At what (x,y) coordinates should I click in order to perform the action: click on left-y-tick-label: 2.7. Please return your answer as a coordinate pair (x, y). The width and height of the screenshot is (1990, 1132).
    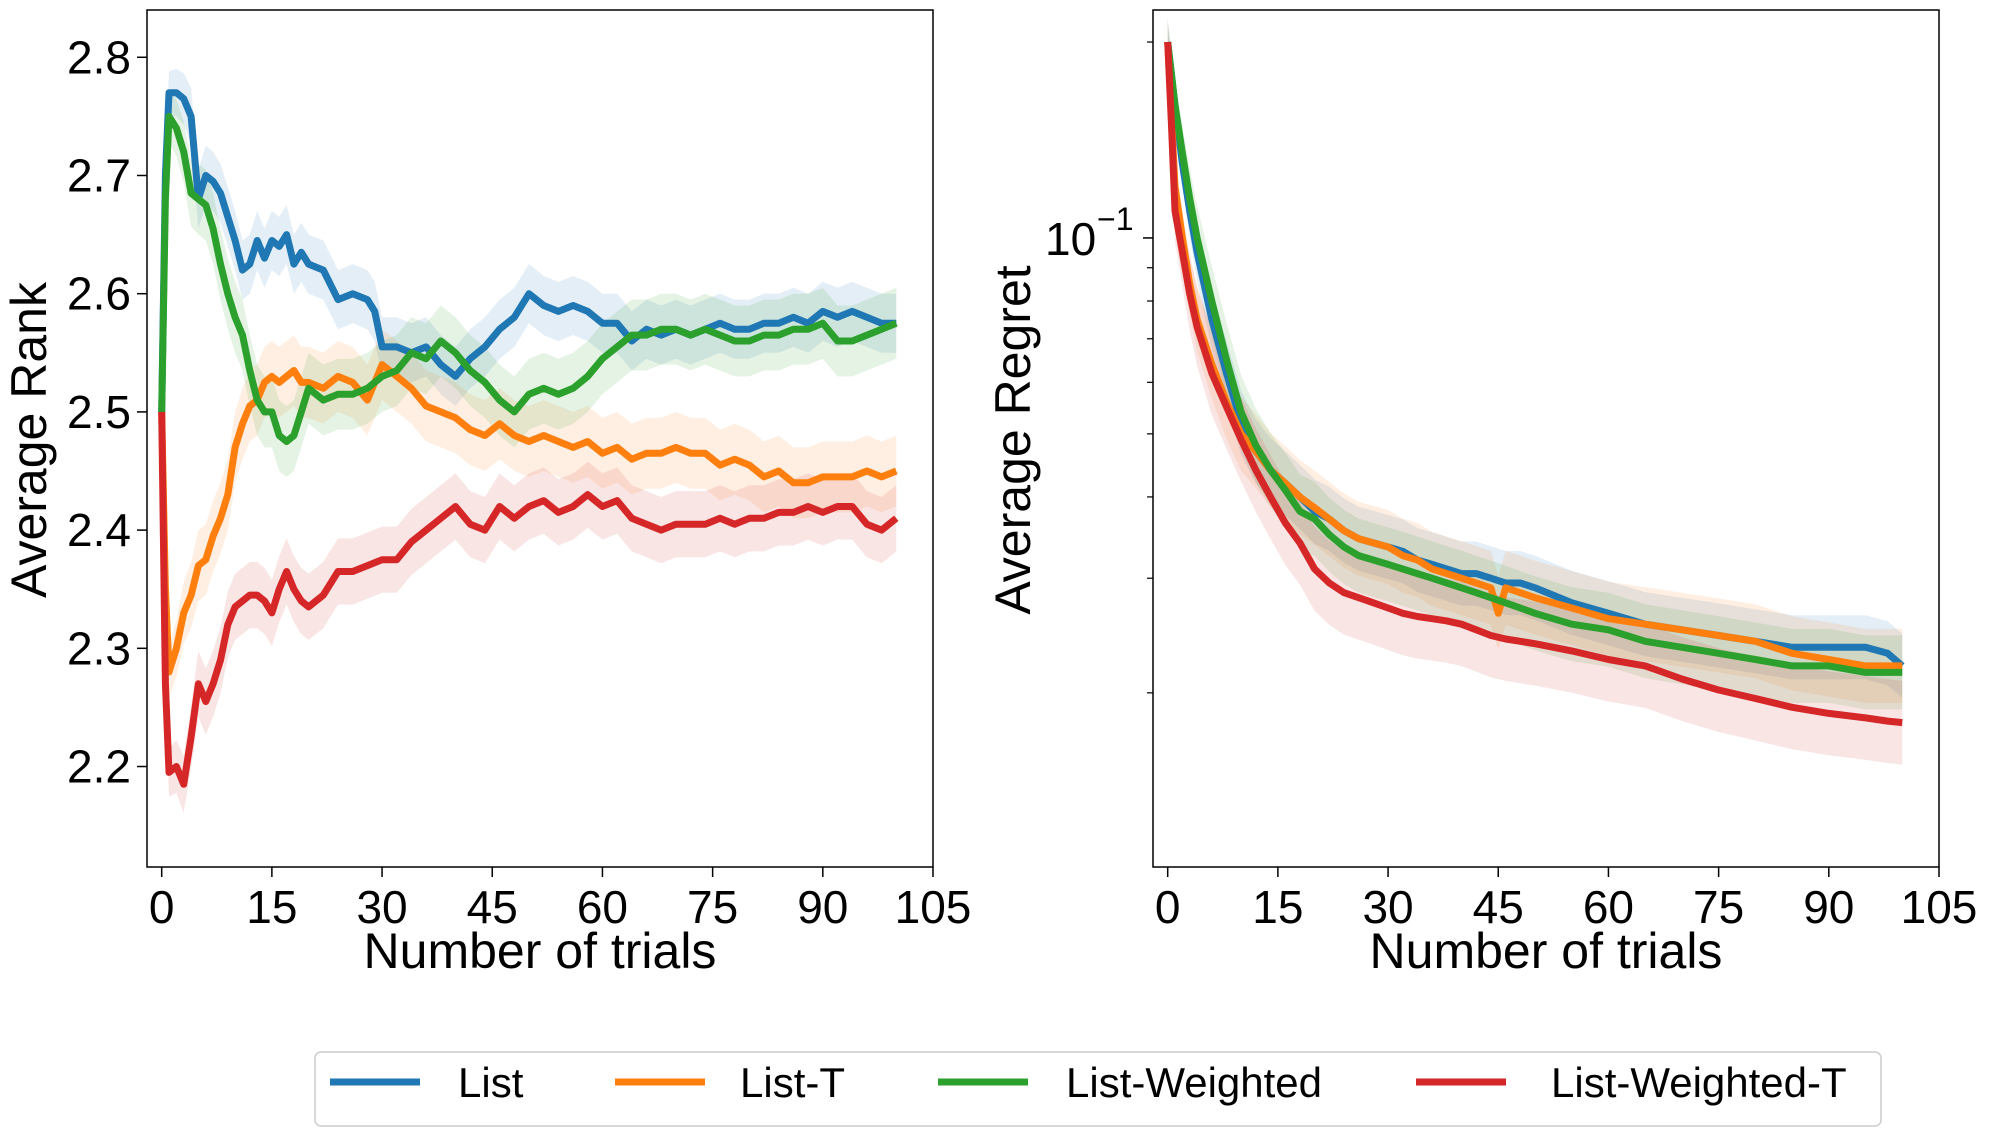
    Looking at the image, I should click on (99, 175).